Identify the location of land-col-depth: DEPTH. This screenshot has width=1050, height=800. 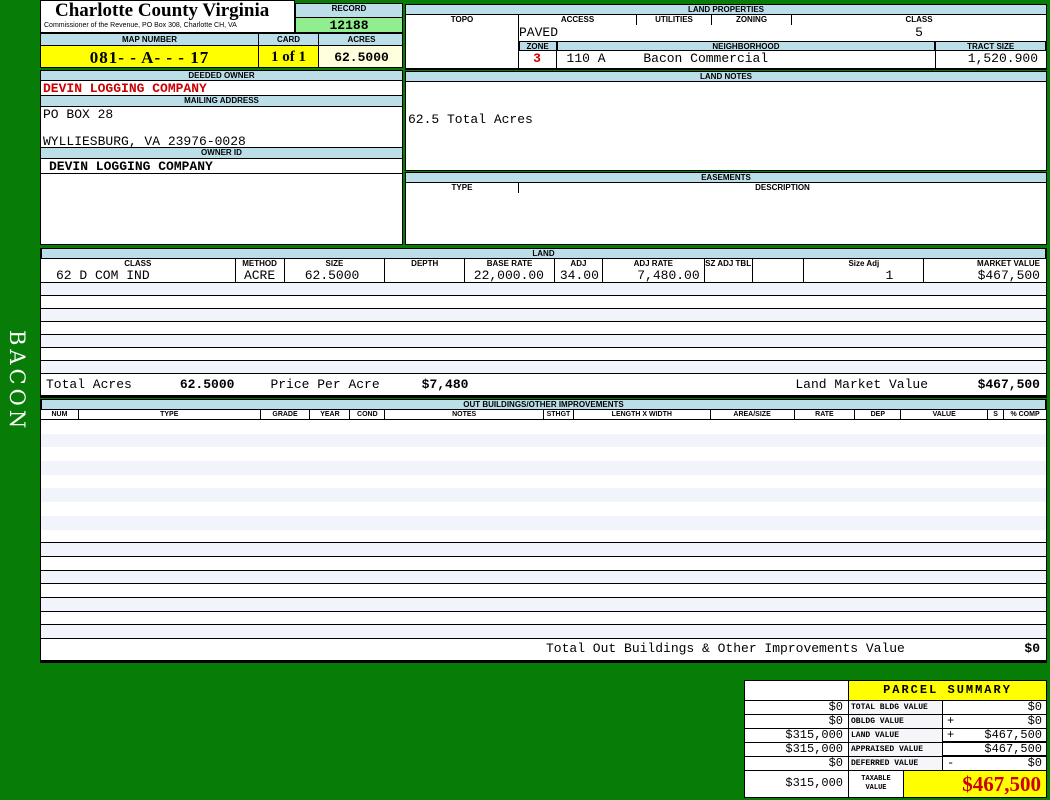
(425, 264).